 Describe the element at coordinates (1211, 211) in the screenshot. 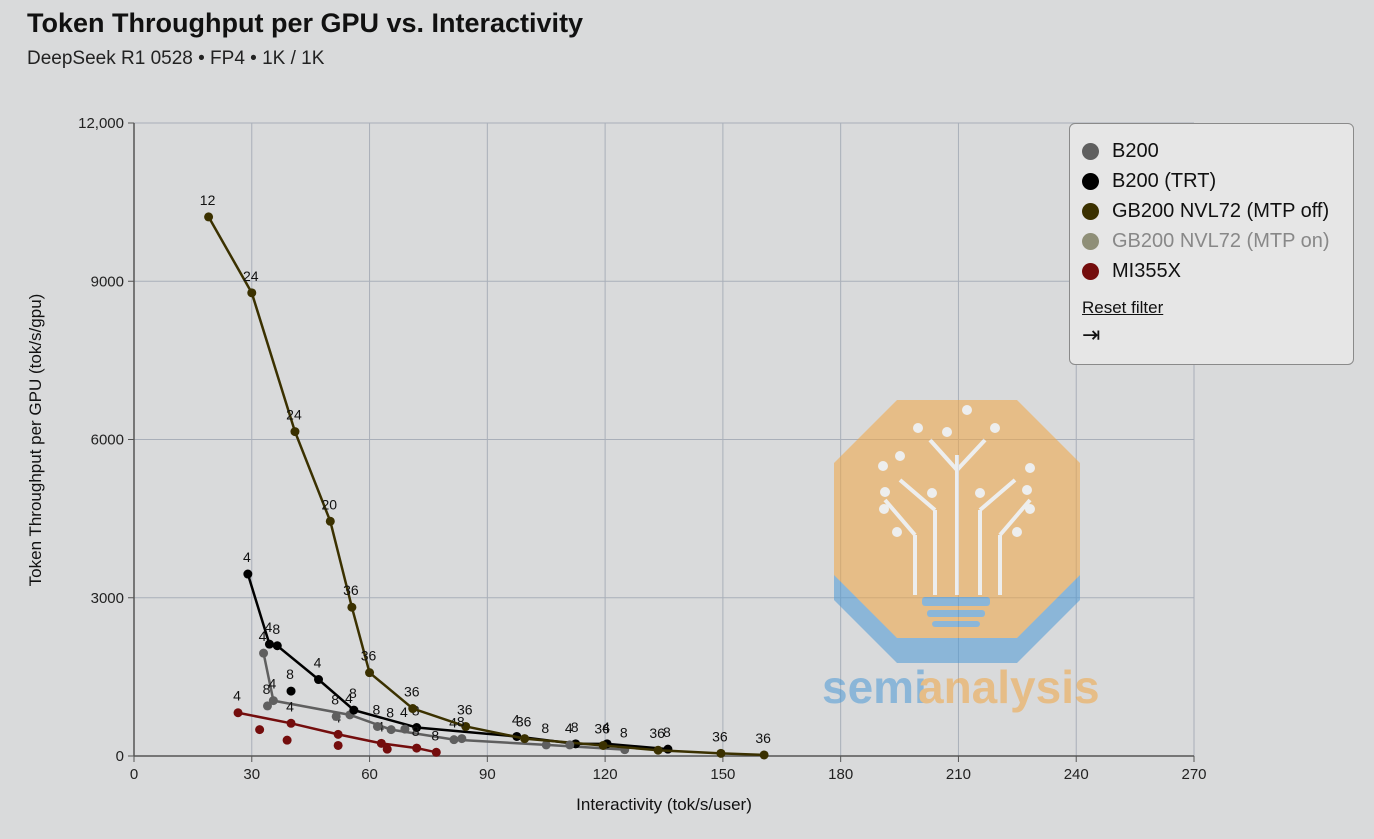

I see `legend-item-gb200-nvl72-mtp-off: GB200 NVL72 (MTP off)` at that location.